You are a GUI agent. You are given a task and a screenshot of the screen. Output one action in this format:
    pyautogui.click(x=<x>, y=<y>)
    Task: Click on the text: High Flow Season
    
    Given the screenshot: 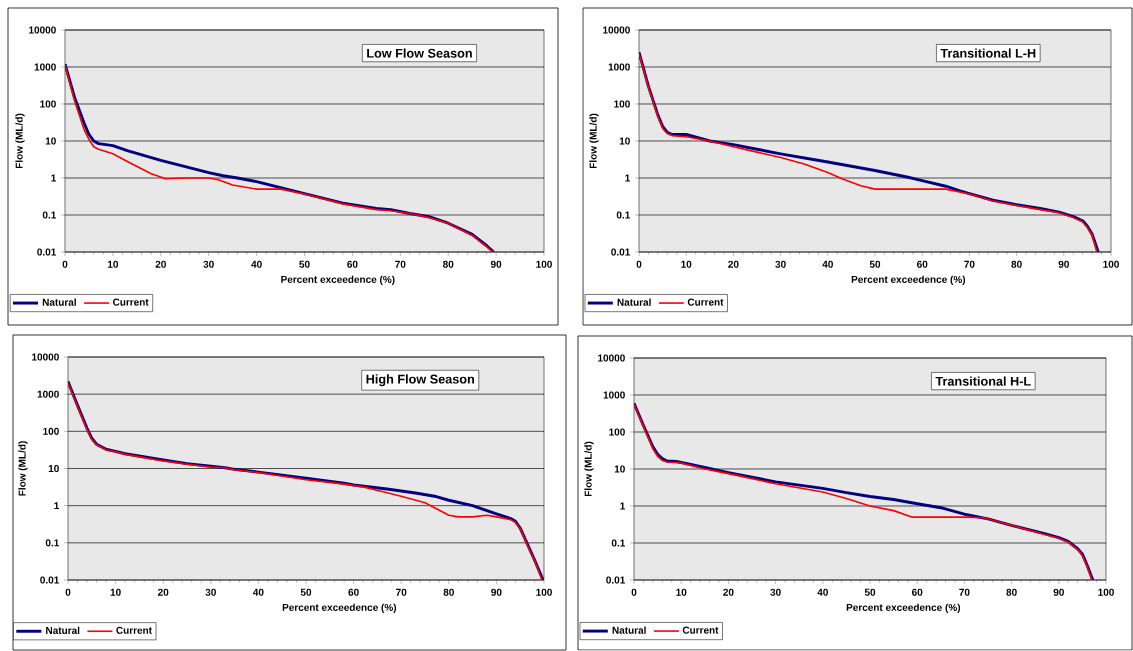 What is the action you would take?
    pyautogui.click(x=420, y=380)
    